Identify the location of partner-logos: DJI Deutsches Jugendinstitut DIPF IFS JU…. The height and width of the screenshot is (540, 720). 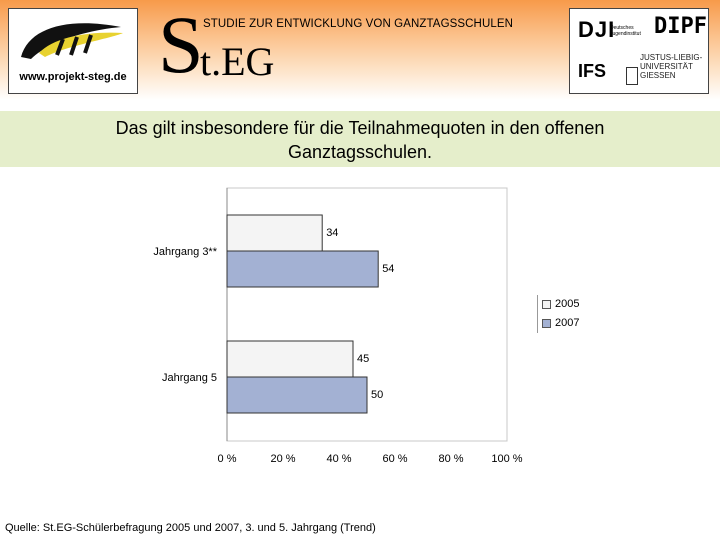
(639, 51).